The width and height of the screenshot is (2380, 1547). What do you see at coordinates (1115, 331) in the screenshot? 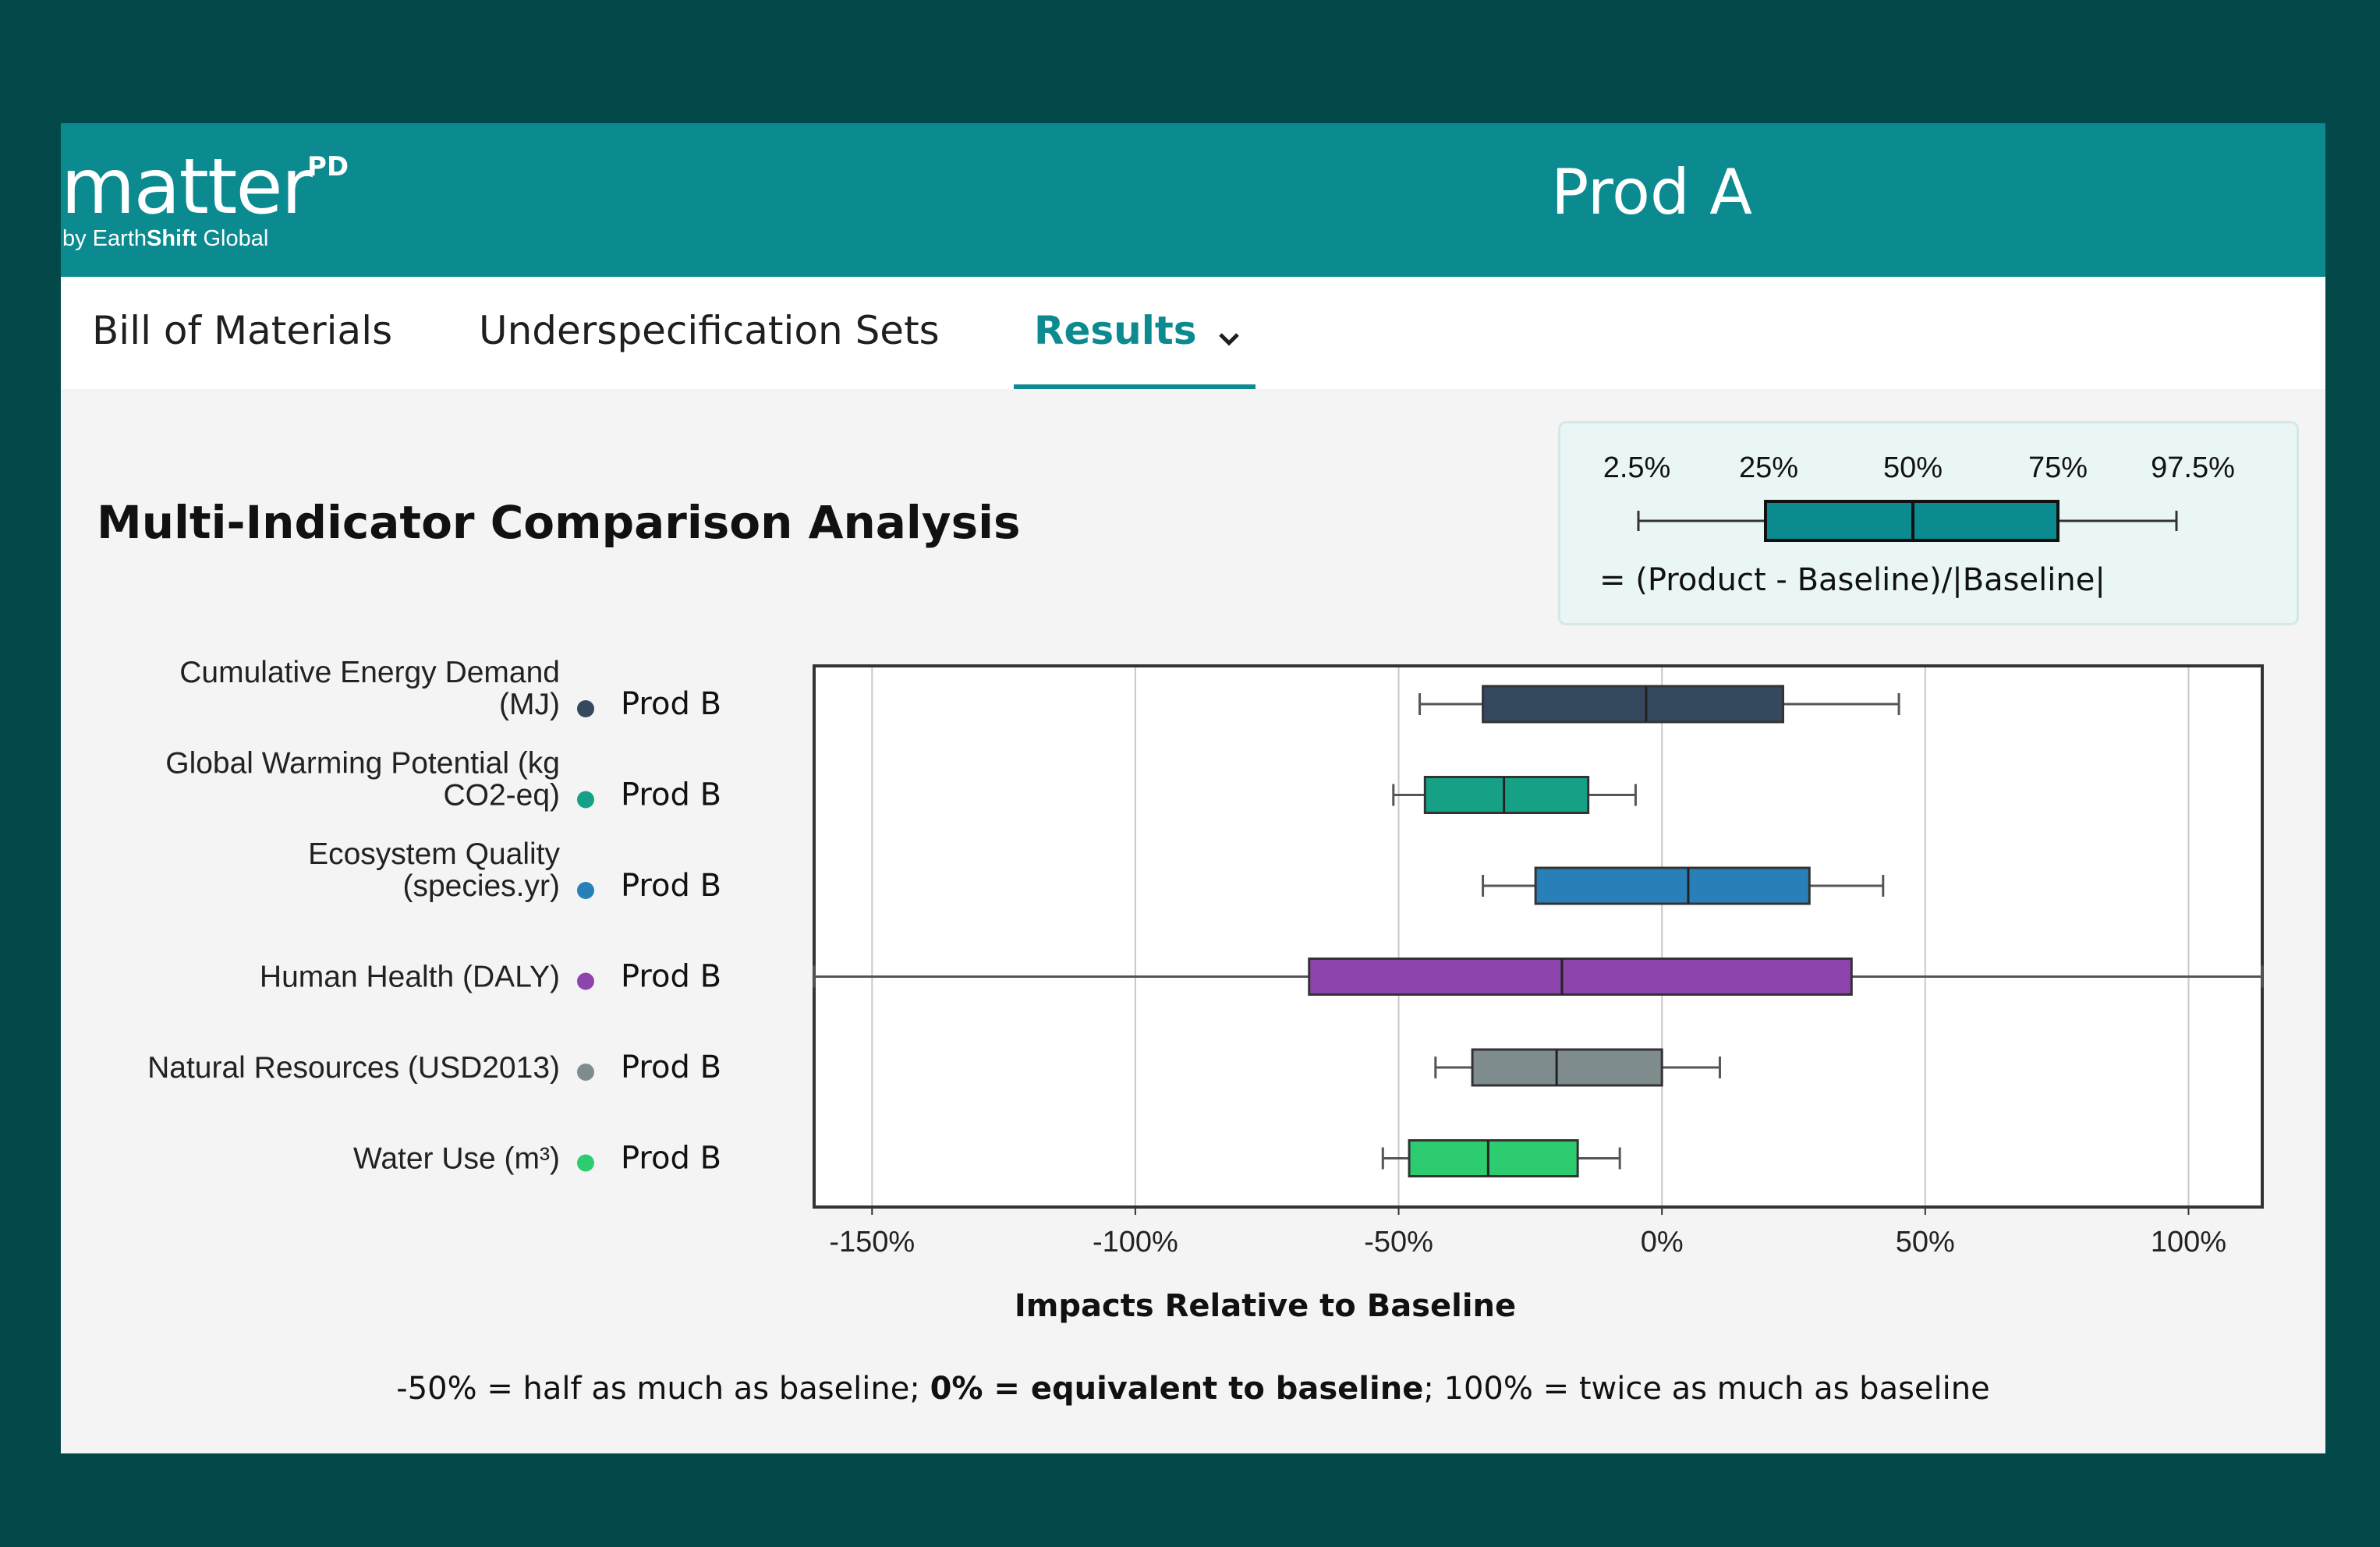
I see `tab-results-label: Results` at bounding box center [1115, 331].